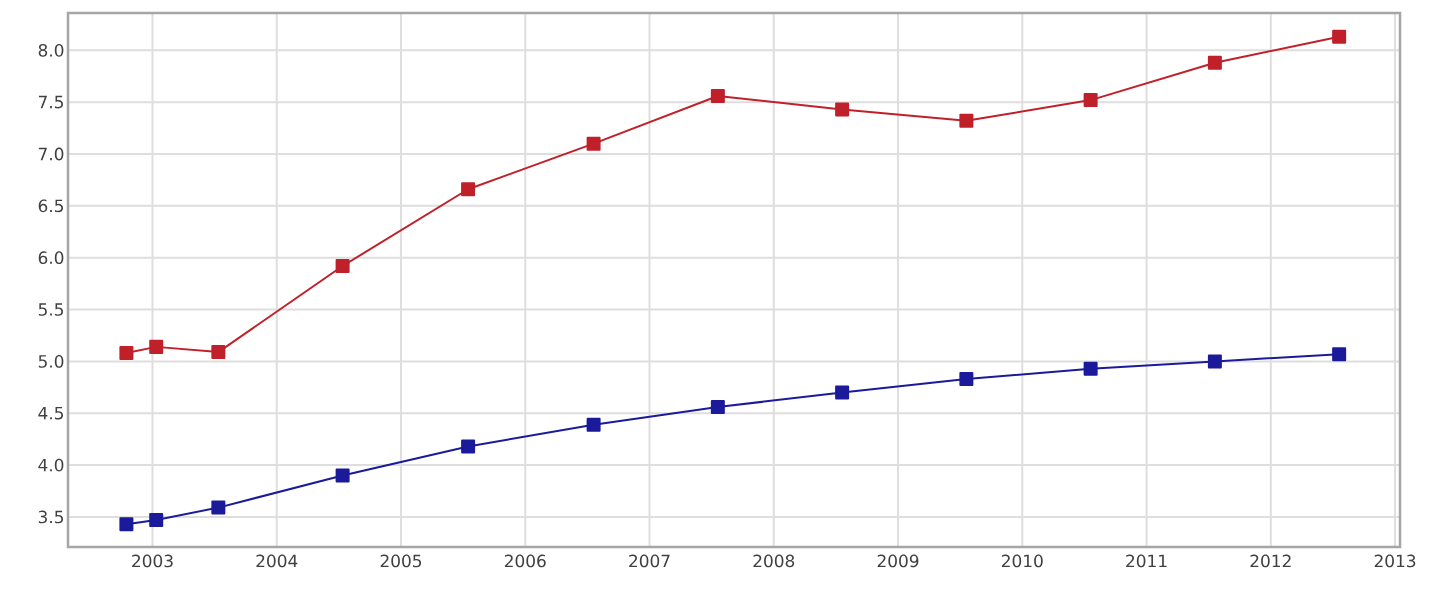  Describe the element at coordinates (50, 413) in the screenshot. I see `y-tick-label: 4.5` at that location.